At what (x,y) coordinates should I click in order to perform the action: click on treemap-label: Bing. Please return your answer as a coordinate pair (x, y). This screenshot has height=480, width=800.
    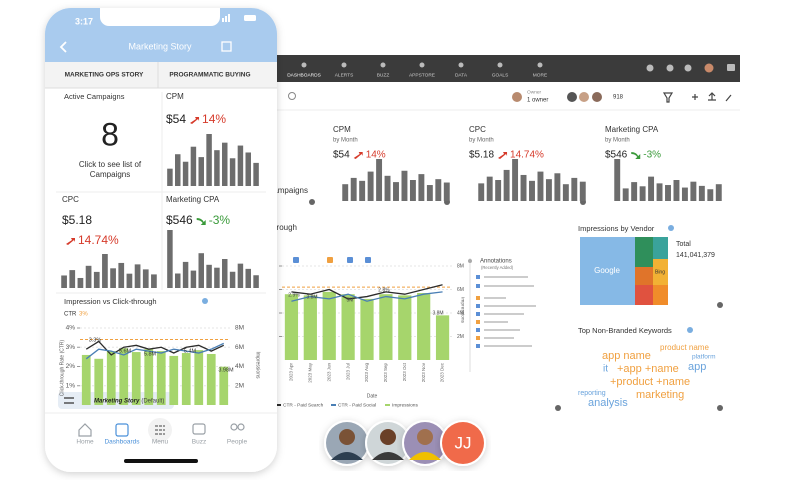
    Looking at the image, I should click on (660, 272).